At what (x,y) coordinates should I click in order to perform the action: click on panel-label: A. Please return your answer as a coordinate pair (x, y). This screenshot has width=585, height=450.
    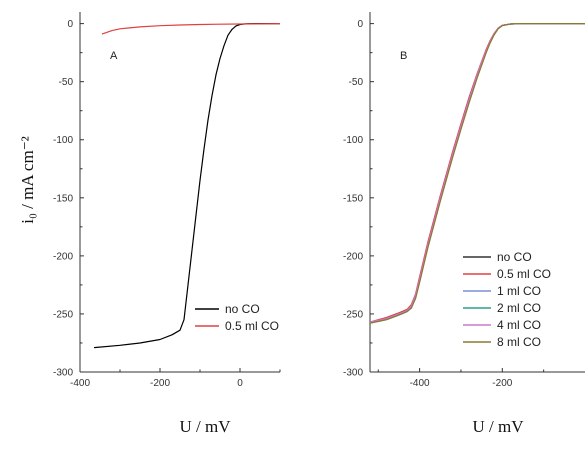
    Looking at the image, I should click on (114, 56).